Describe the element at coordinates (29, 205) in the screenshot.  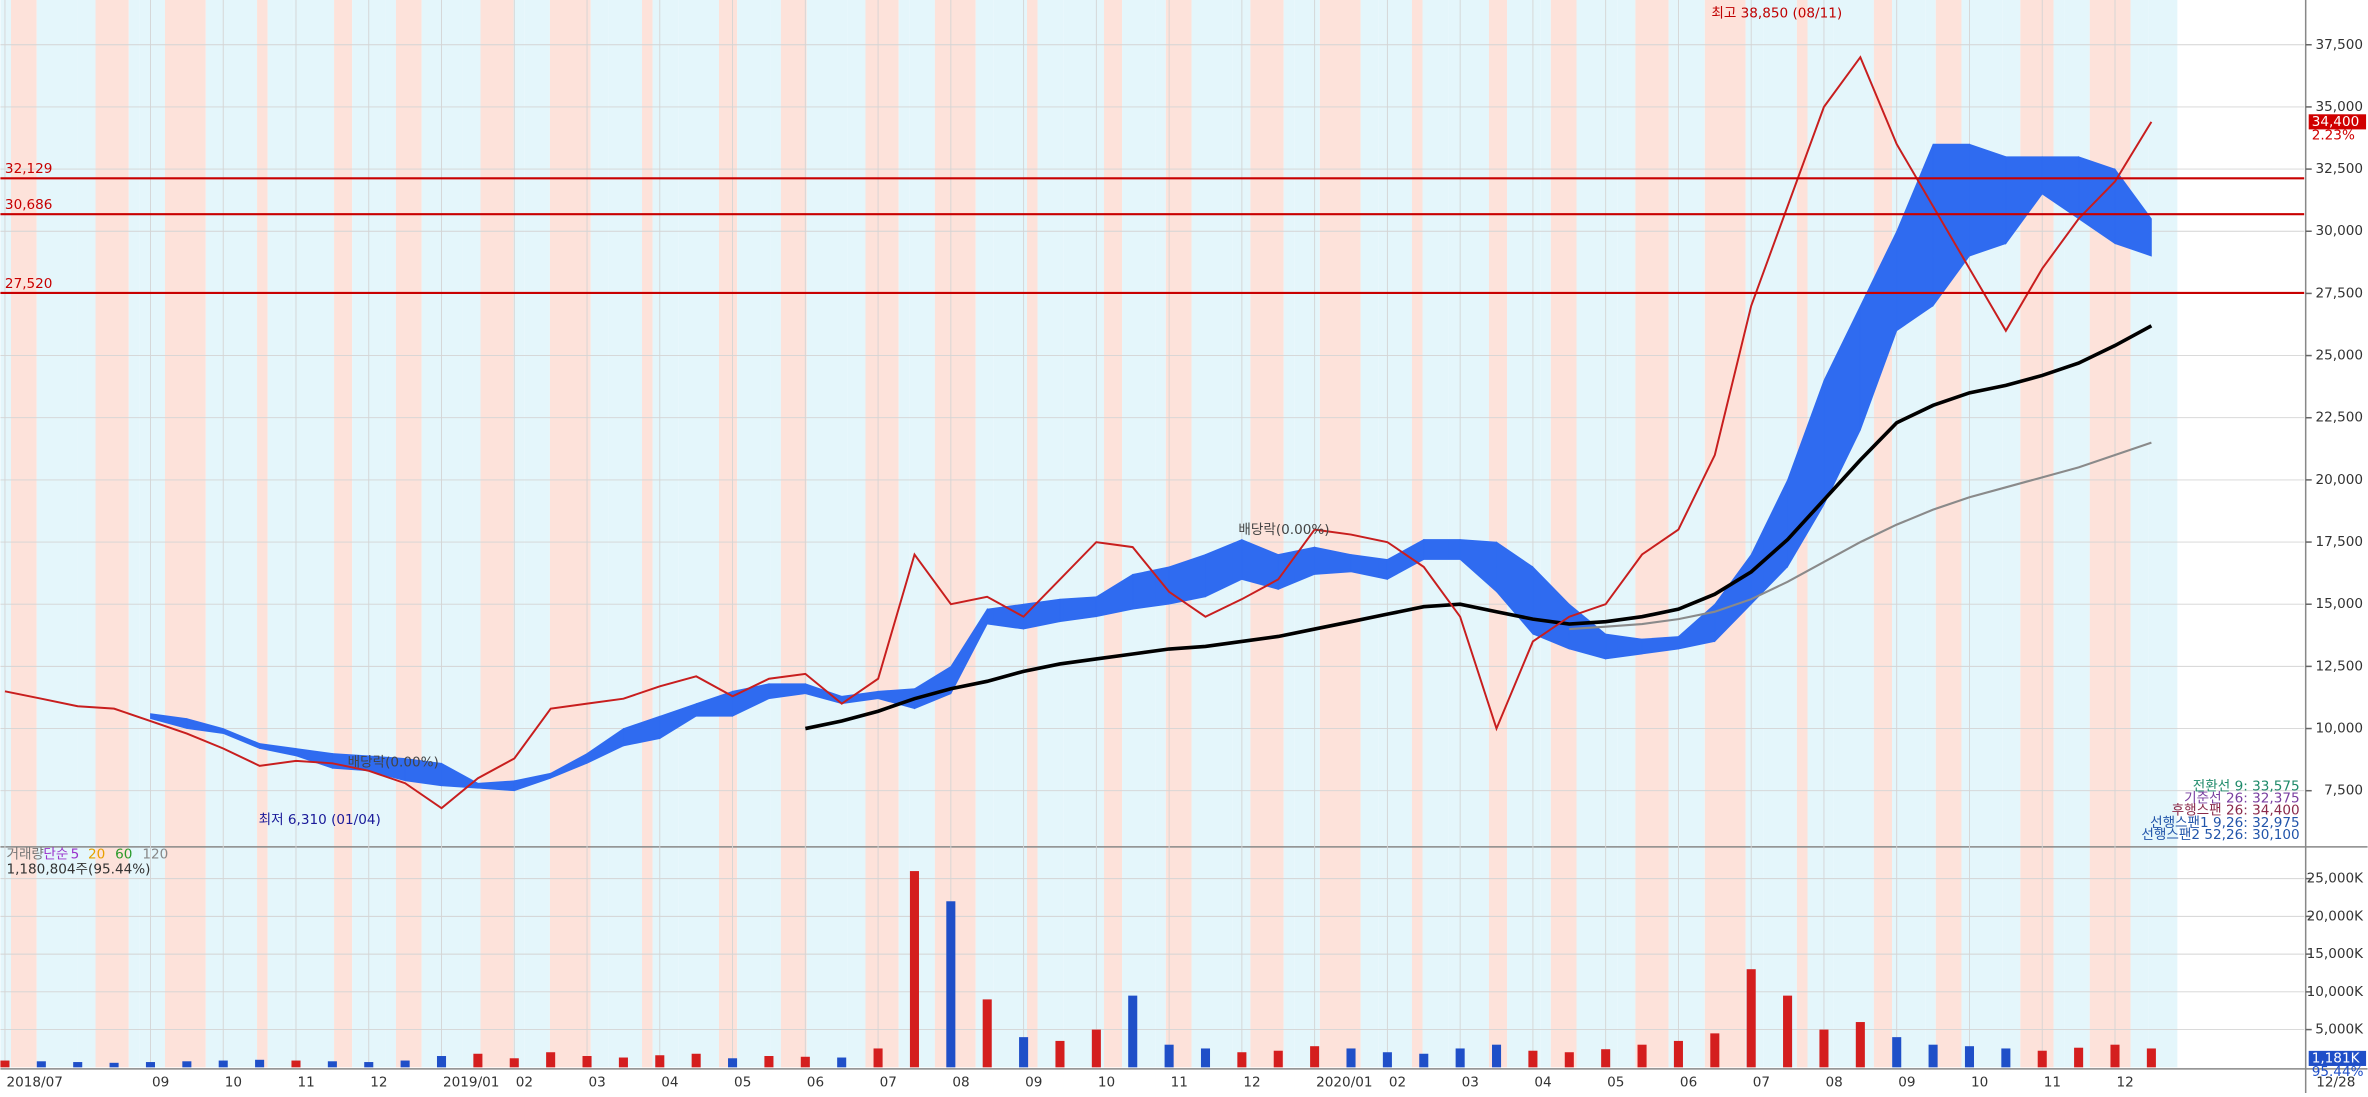
I see `level-label: 30,686` at that location.